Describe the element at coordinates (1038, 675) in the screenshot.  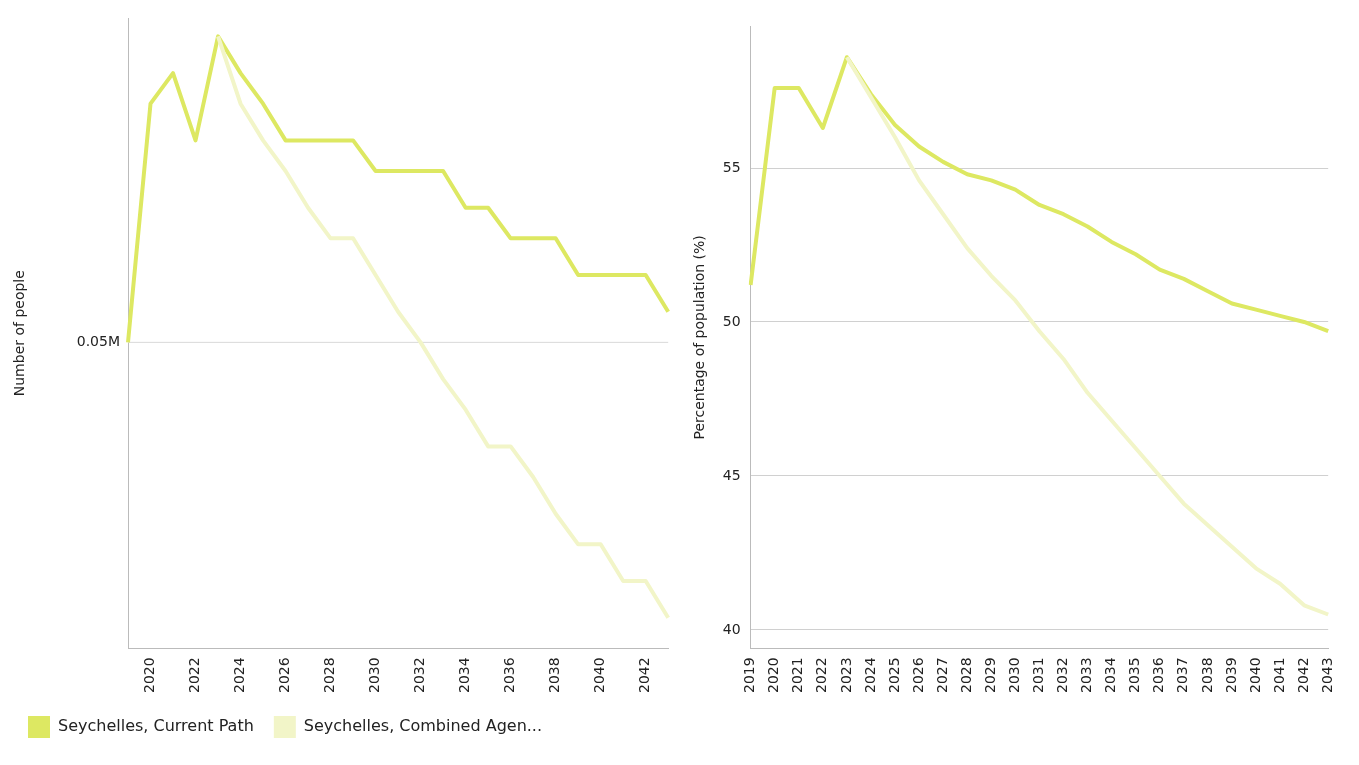
I see `x-tick-label: 2031` at that location.